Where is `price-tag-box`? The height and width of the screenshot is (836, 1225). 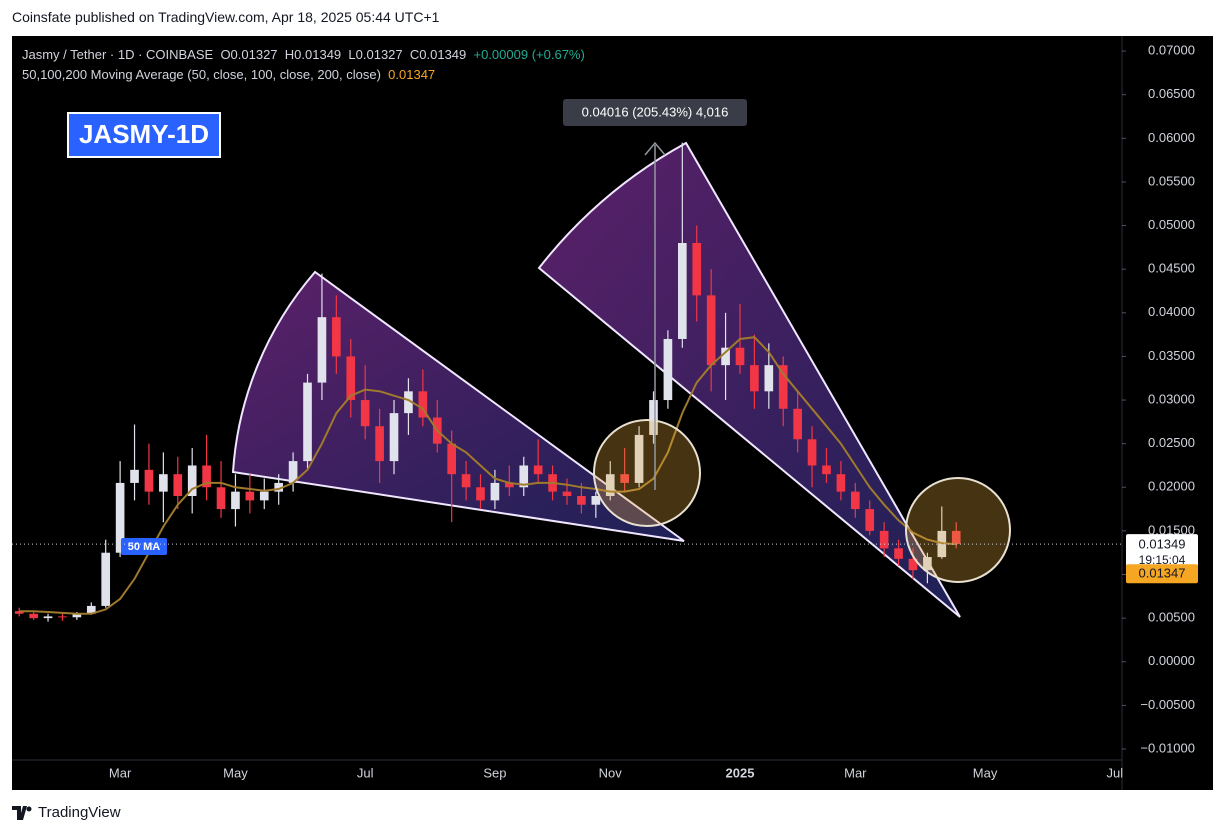 price-tag-box is located at coordinates (1162, 552).